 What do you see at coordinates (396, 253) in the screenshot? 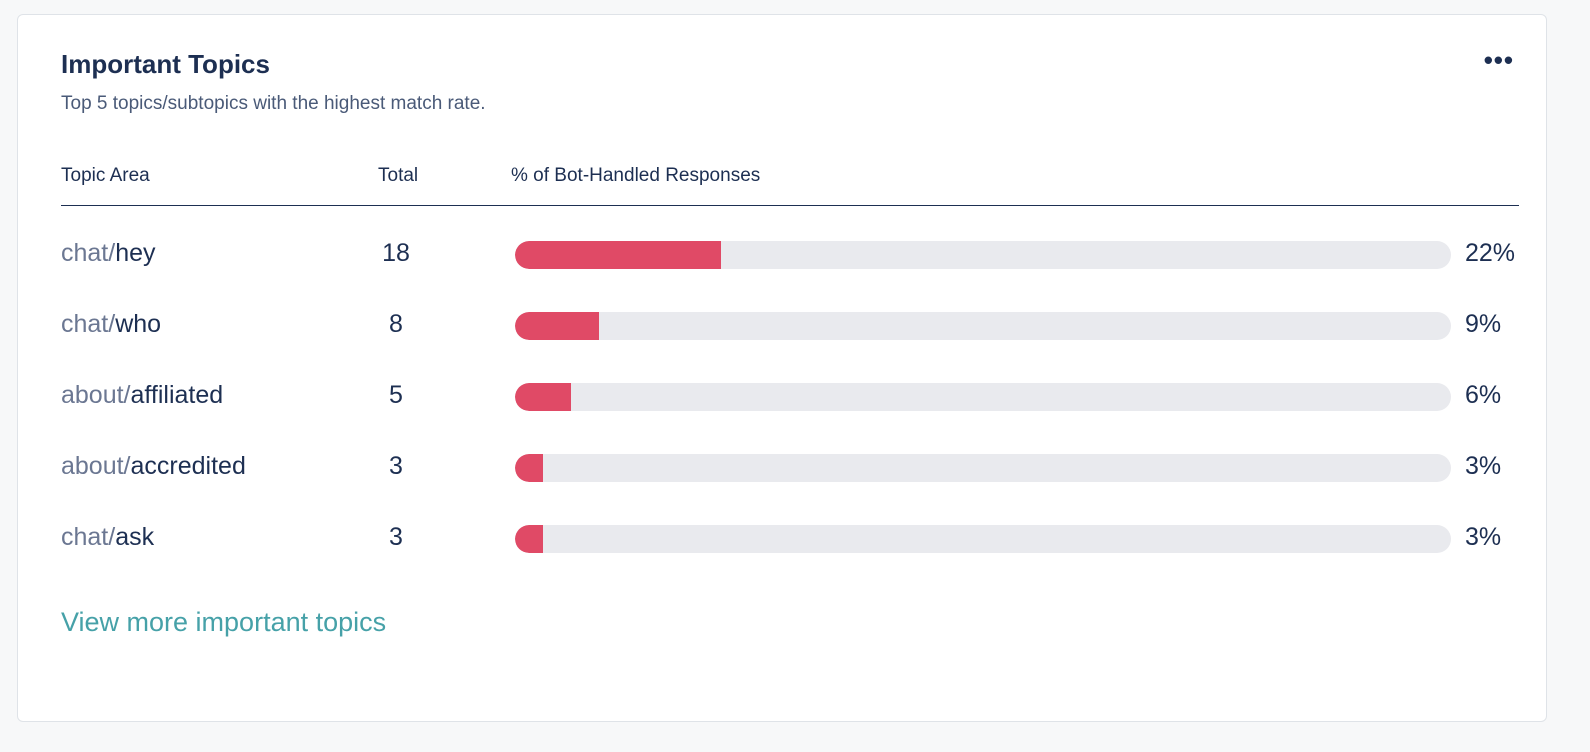
I see `total-cell: 18` at bounding box center [396, 253].